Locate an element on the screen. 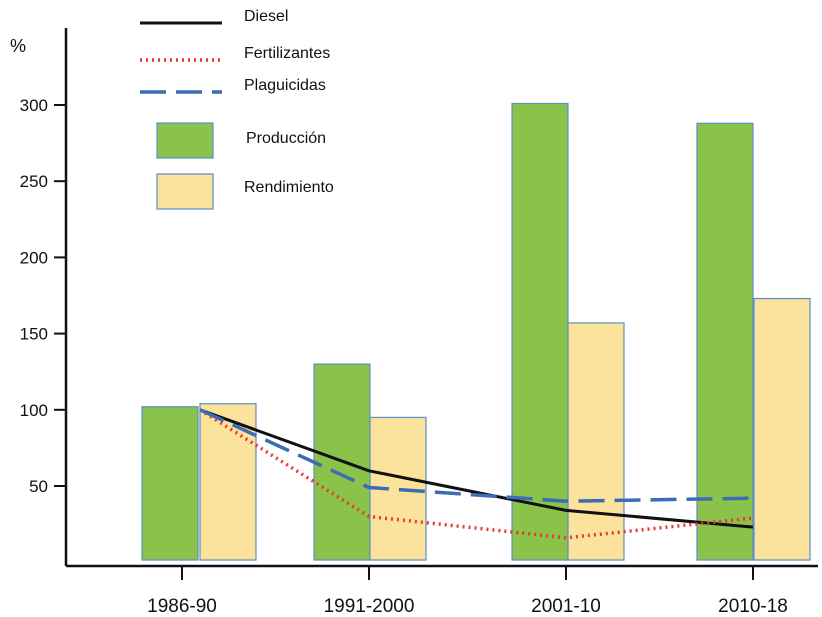  legend-swatch-producción is located at coordinates (185, 140).